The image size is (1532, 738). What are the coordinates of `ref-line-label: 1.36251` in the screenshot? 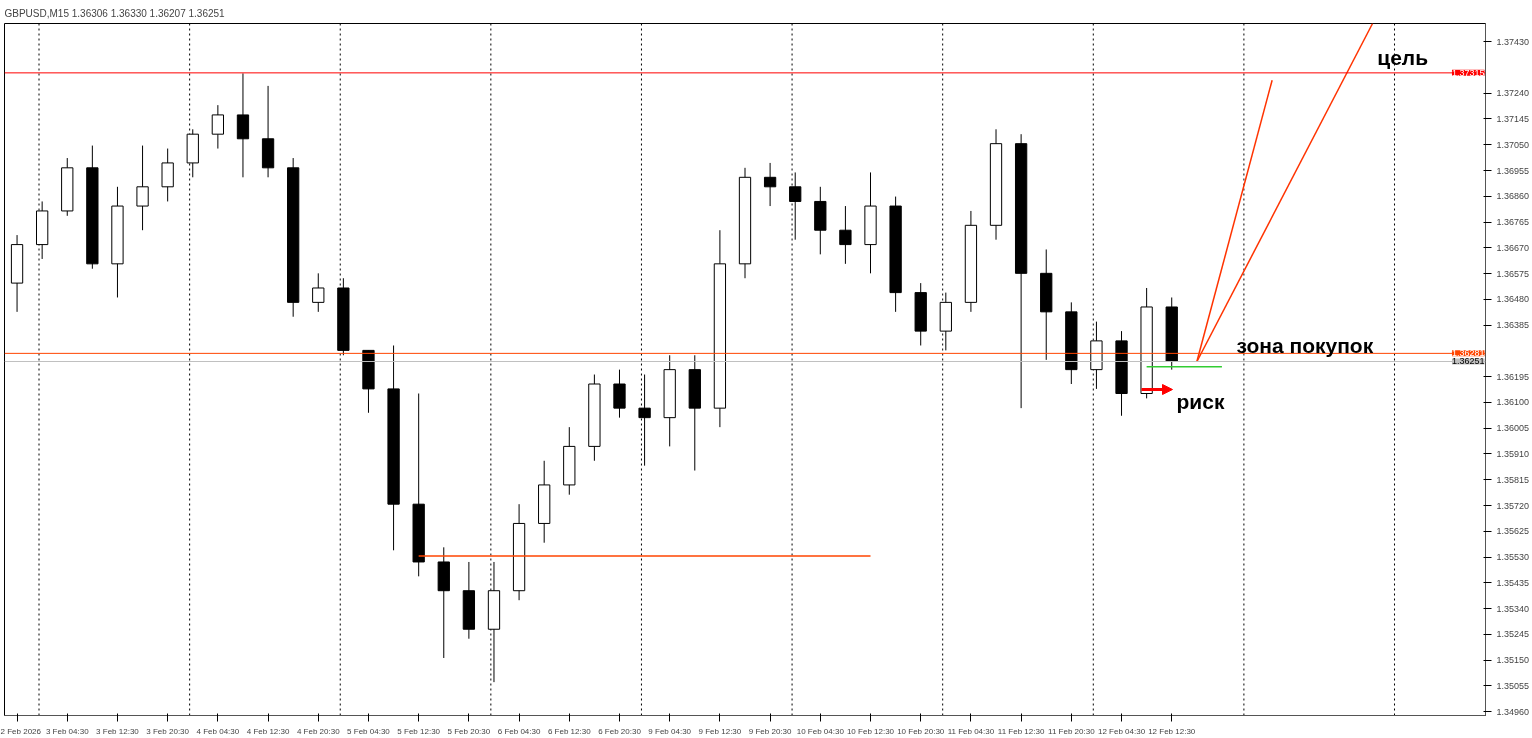 It's located at (1468, 361).